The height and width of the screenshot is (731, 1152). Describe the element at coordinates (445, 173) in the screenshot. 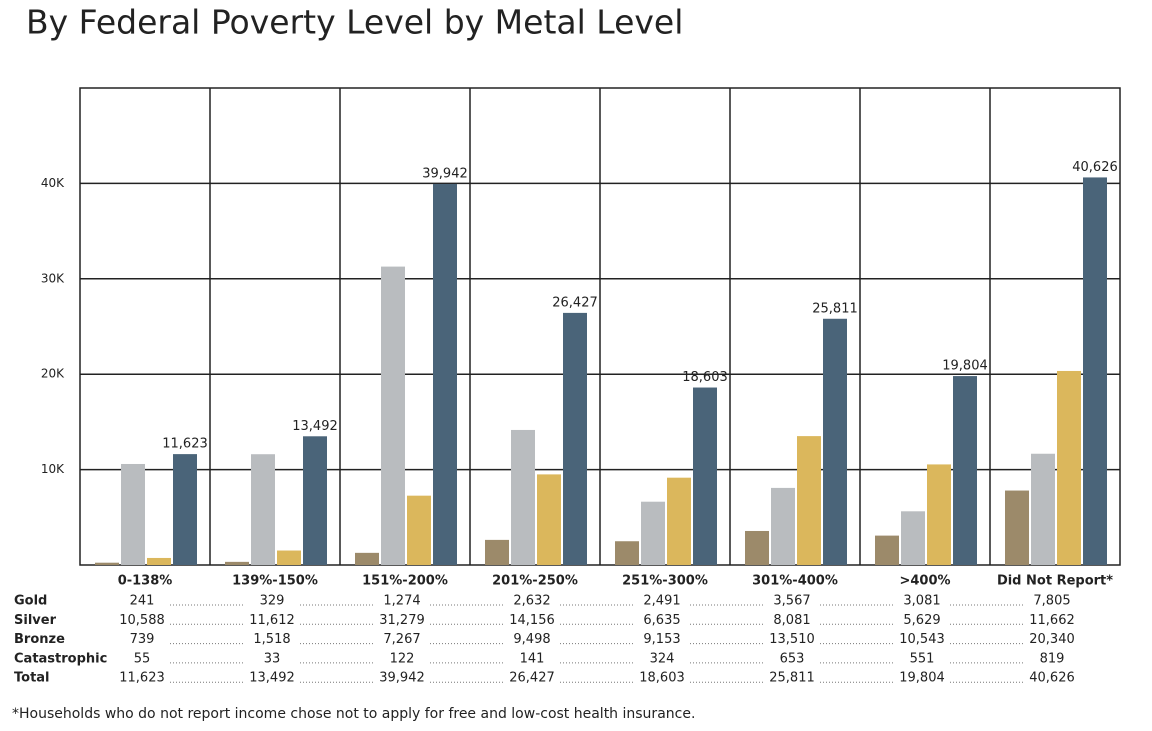

I see `bar-value-label: 39,942` at that location.